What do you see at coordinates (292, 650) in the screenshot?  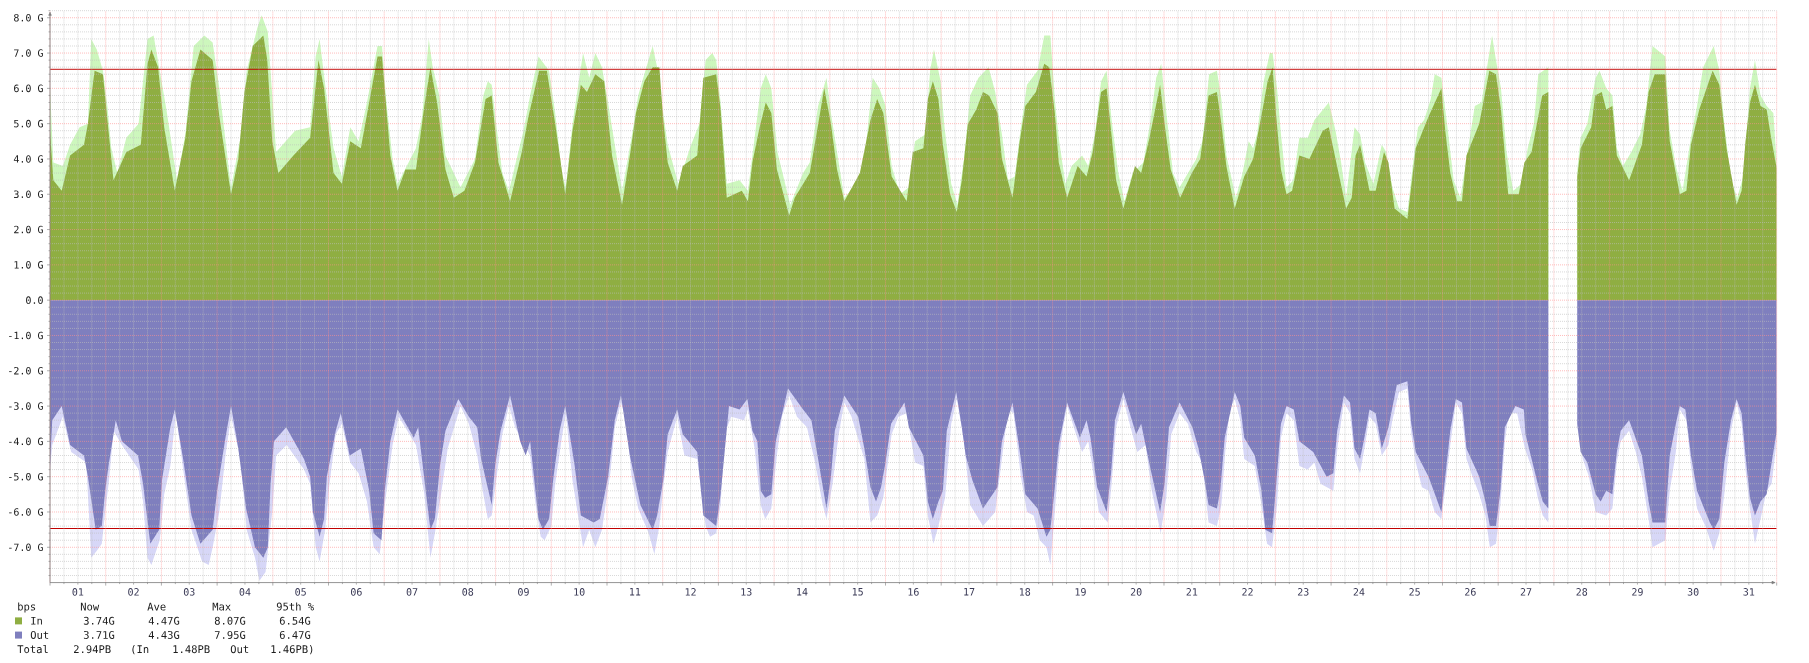 I see `text: 1.46PB)` at bounding box center [292, 650].